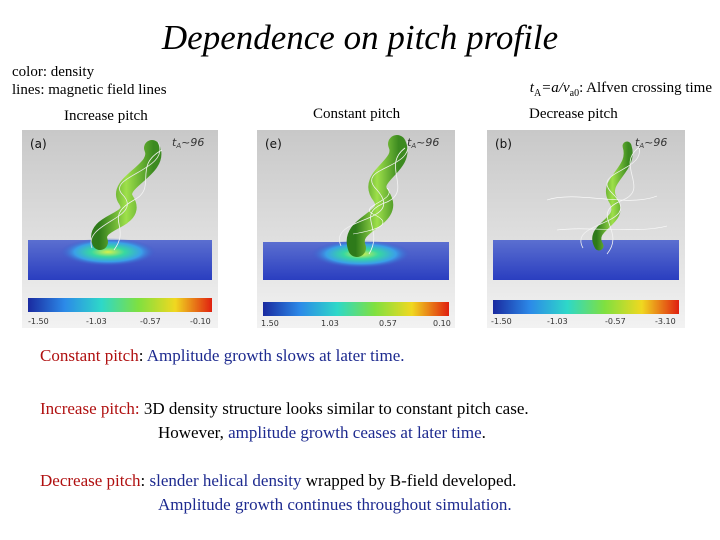 The image size is (720, 540). What do you see at coordinates (645, 88) in the screenshot?
I see `alfven-desc: : Alfven crossing time` at bounding box center [645, 88].